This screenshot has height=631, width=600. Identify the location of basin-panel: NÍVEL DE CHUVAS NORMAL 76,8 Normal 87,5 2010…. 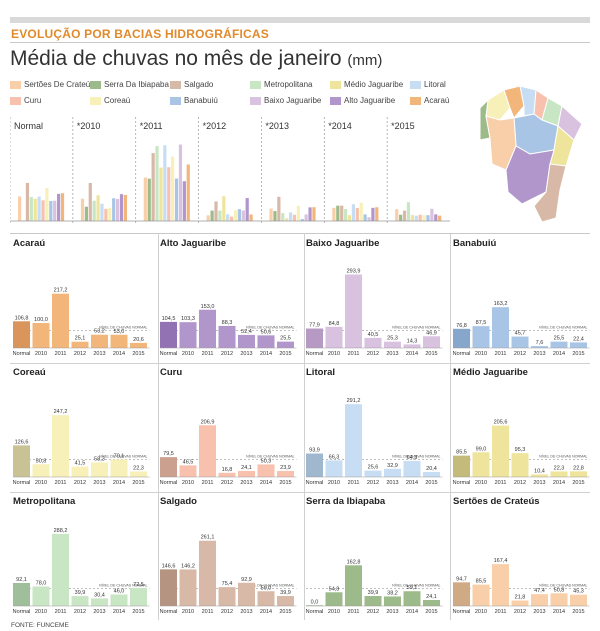
(521, 296).